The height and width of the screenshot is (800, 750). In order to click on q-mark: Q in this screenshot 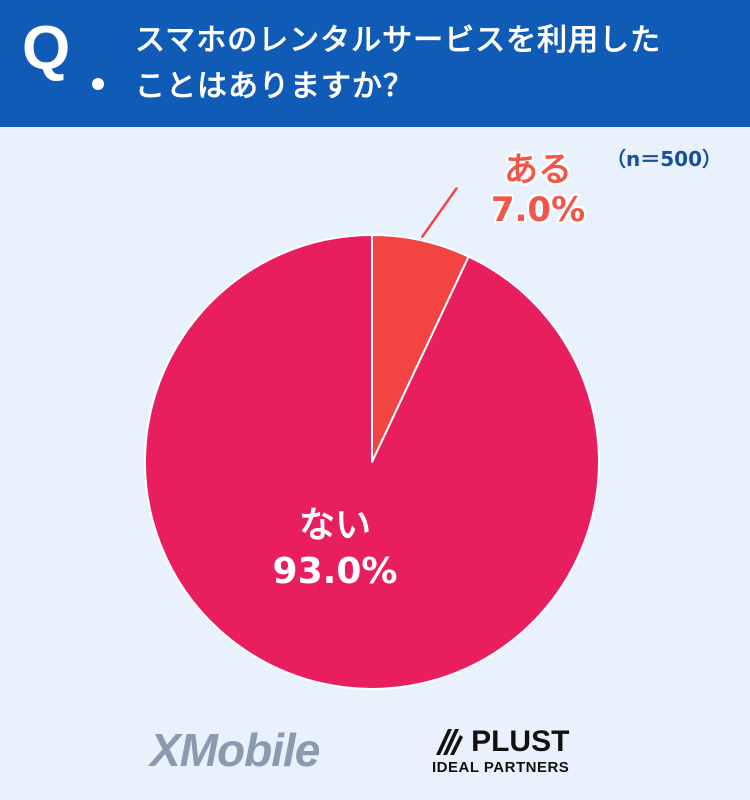, I will do `click(46, 48)`.